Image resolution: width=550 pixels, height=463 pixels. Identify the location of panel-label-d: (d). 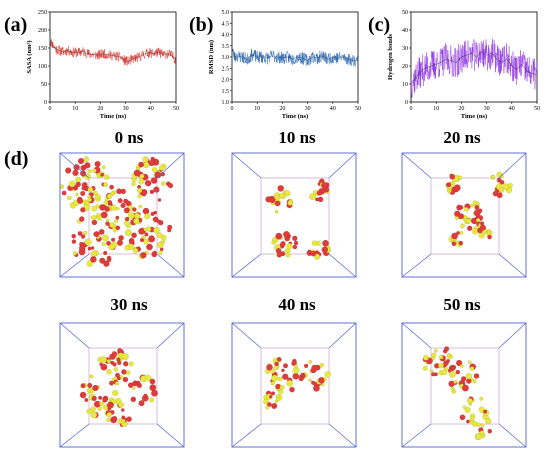
(16, 159).